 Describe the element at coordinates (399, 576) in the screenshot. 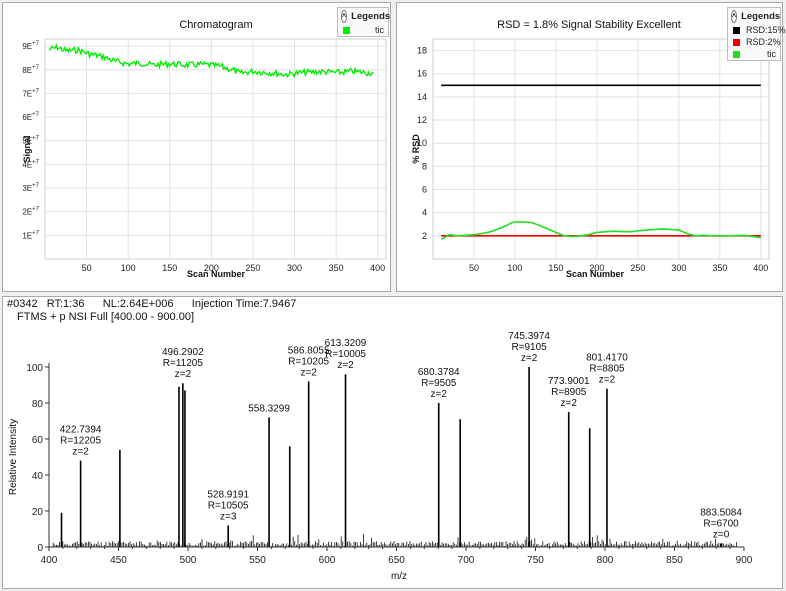

I see `spectrum-xlabel: m/z` at that location.